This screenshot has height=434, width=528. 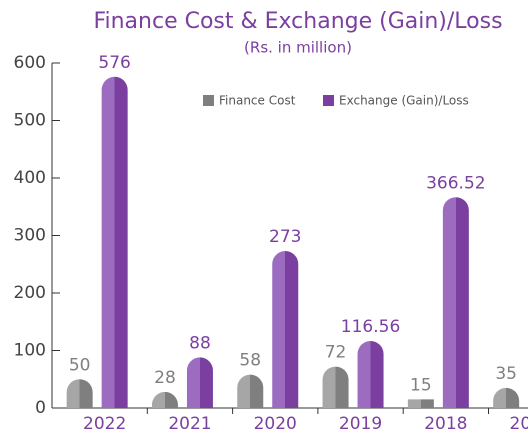 I want to click on value-label: 116.56, so click(x=370, y=327).